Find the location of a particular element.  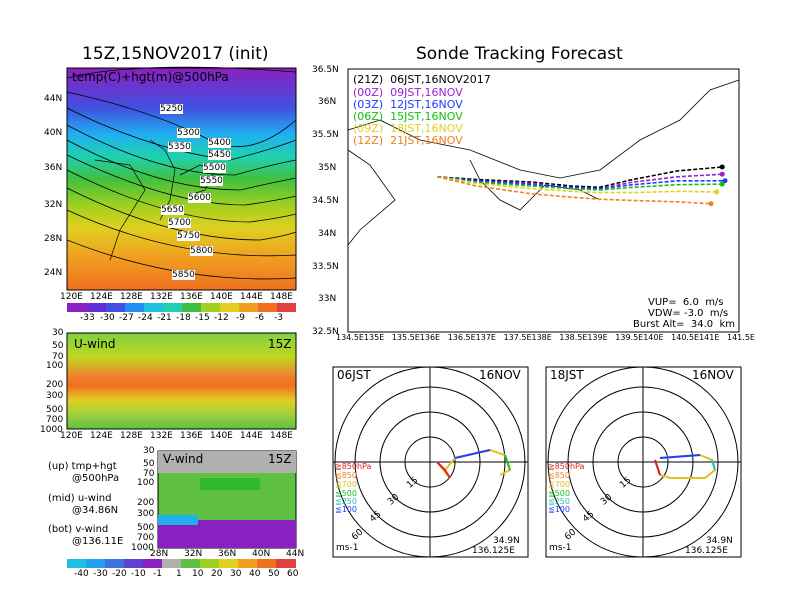

contour-label: 5750 is located at coordinates (188, 236).